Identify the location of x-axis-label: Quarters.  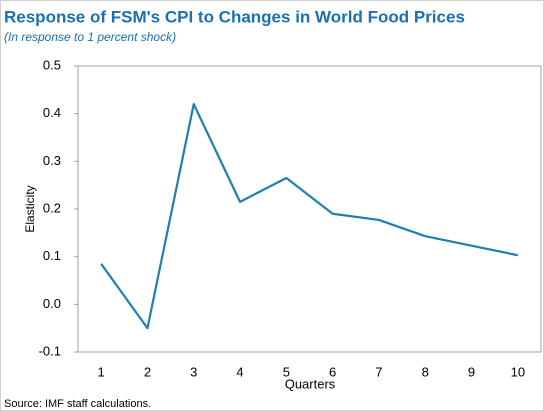
(310, 383).